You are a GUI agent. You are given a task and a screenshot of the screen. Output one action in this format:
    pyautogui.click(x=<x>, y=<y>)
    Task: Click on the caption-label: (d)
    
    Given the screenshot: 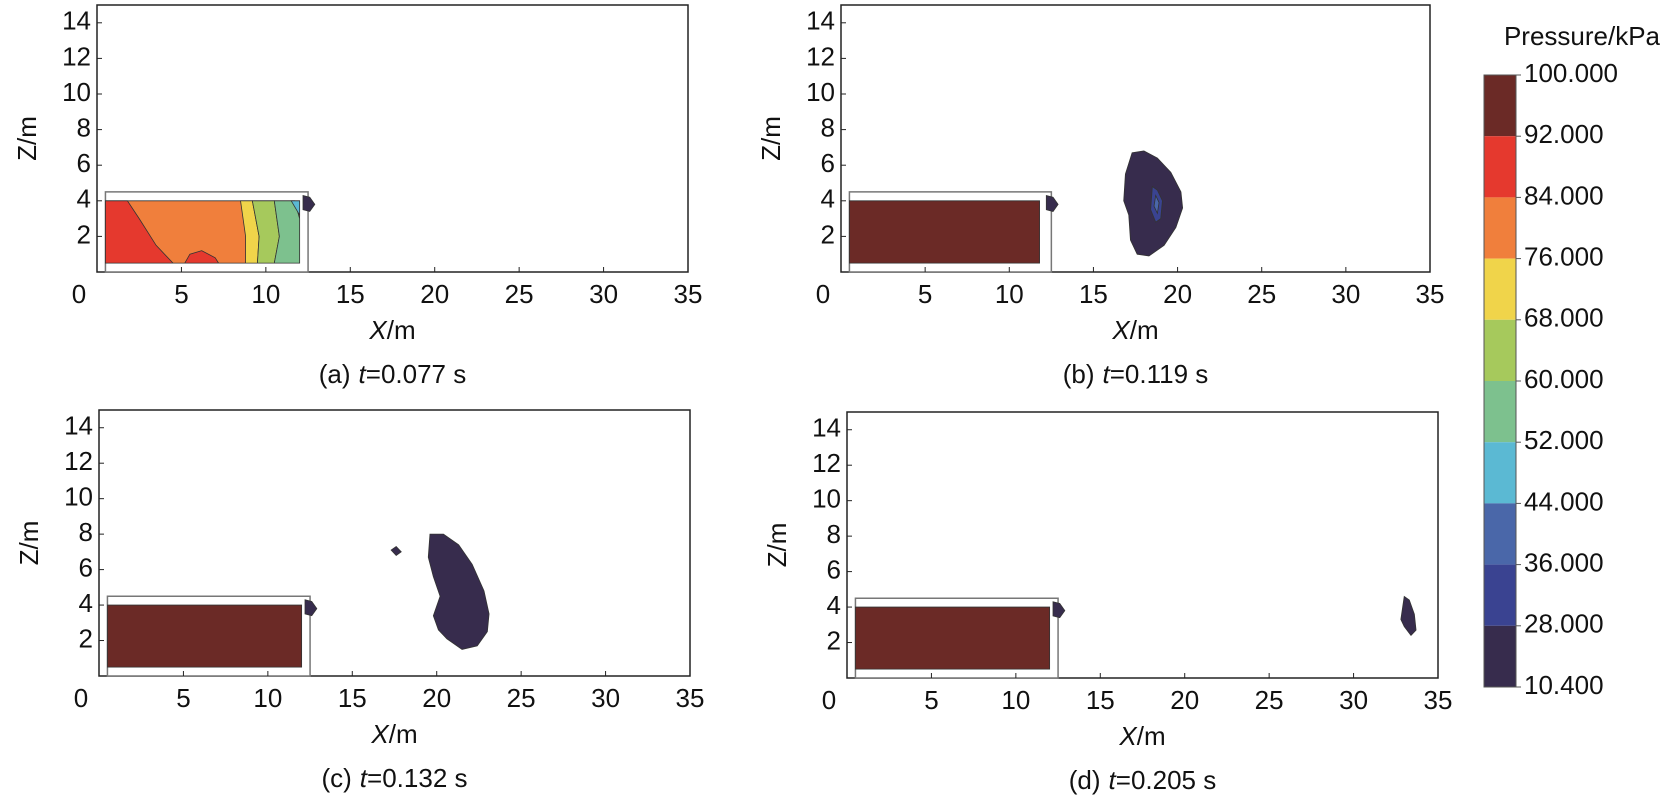 What is the action you would take?
    pyautogui.click(x=1085, y=780)
    